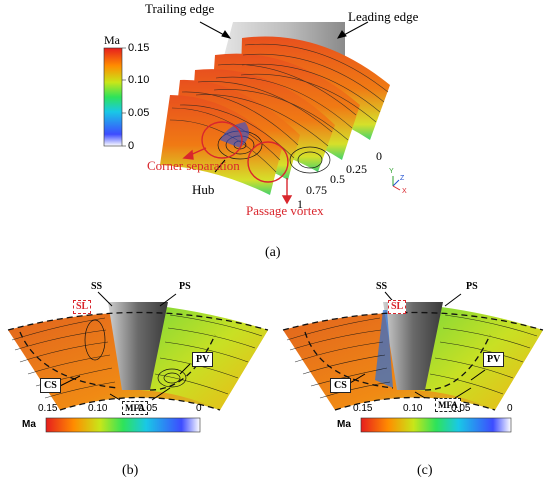  What do you see at coordinates (268, 162) in the screenshot?
I see `passage-vortex-circle` at bounding box center [268, 162].